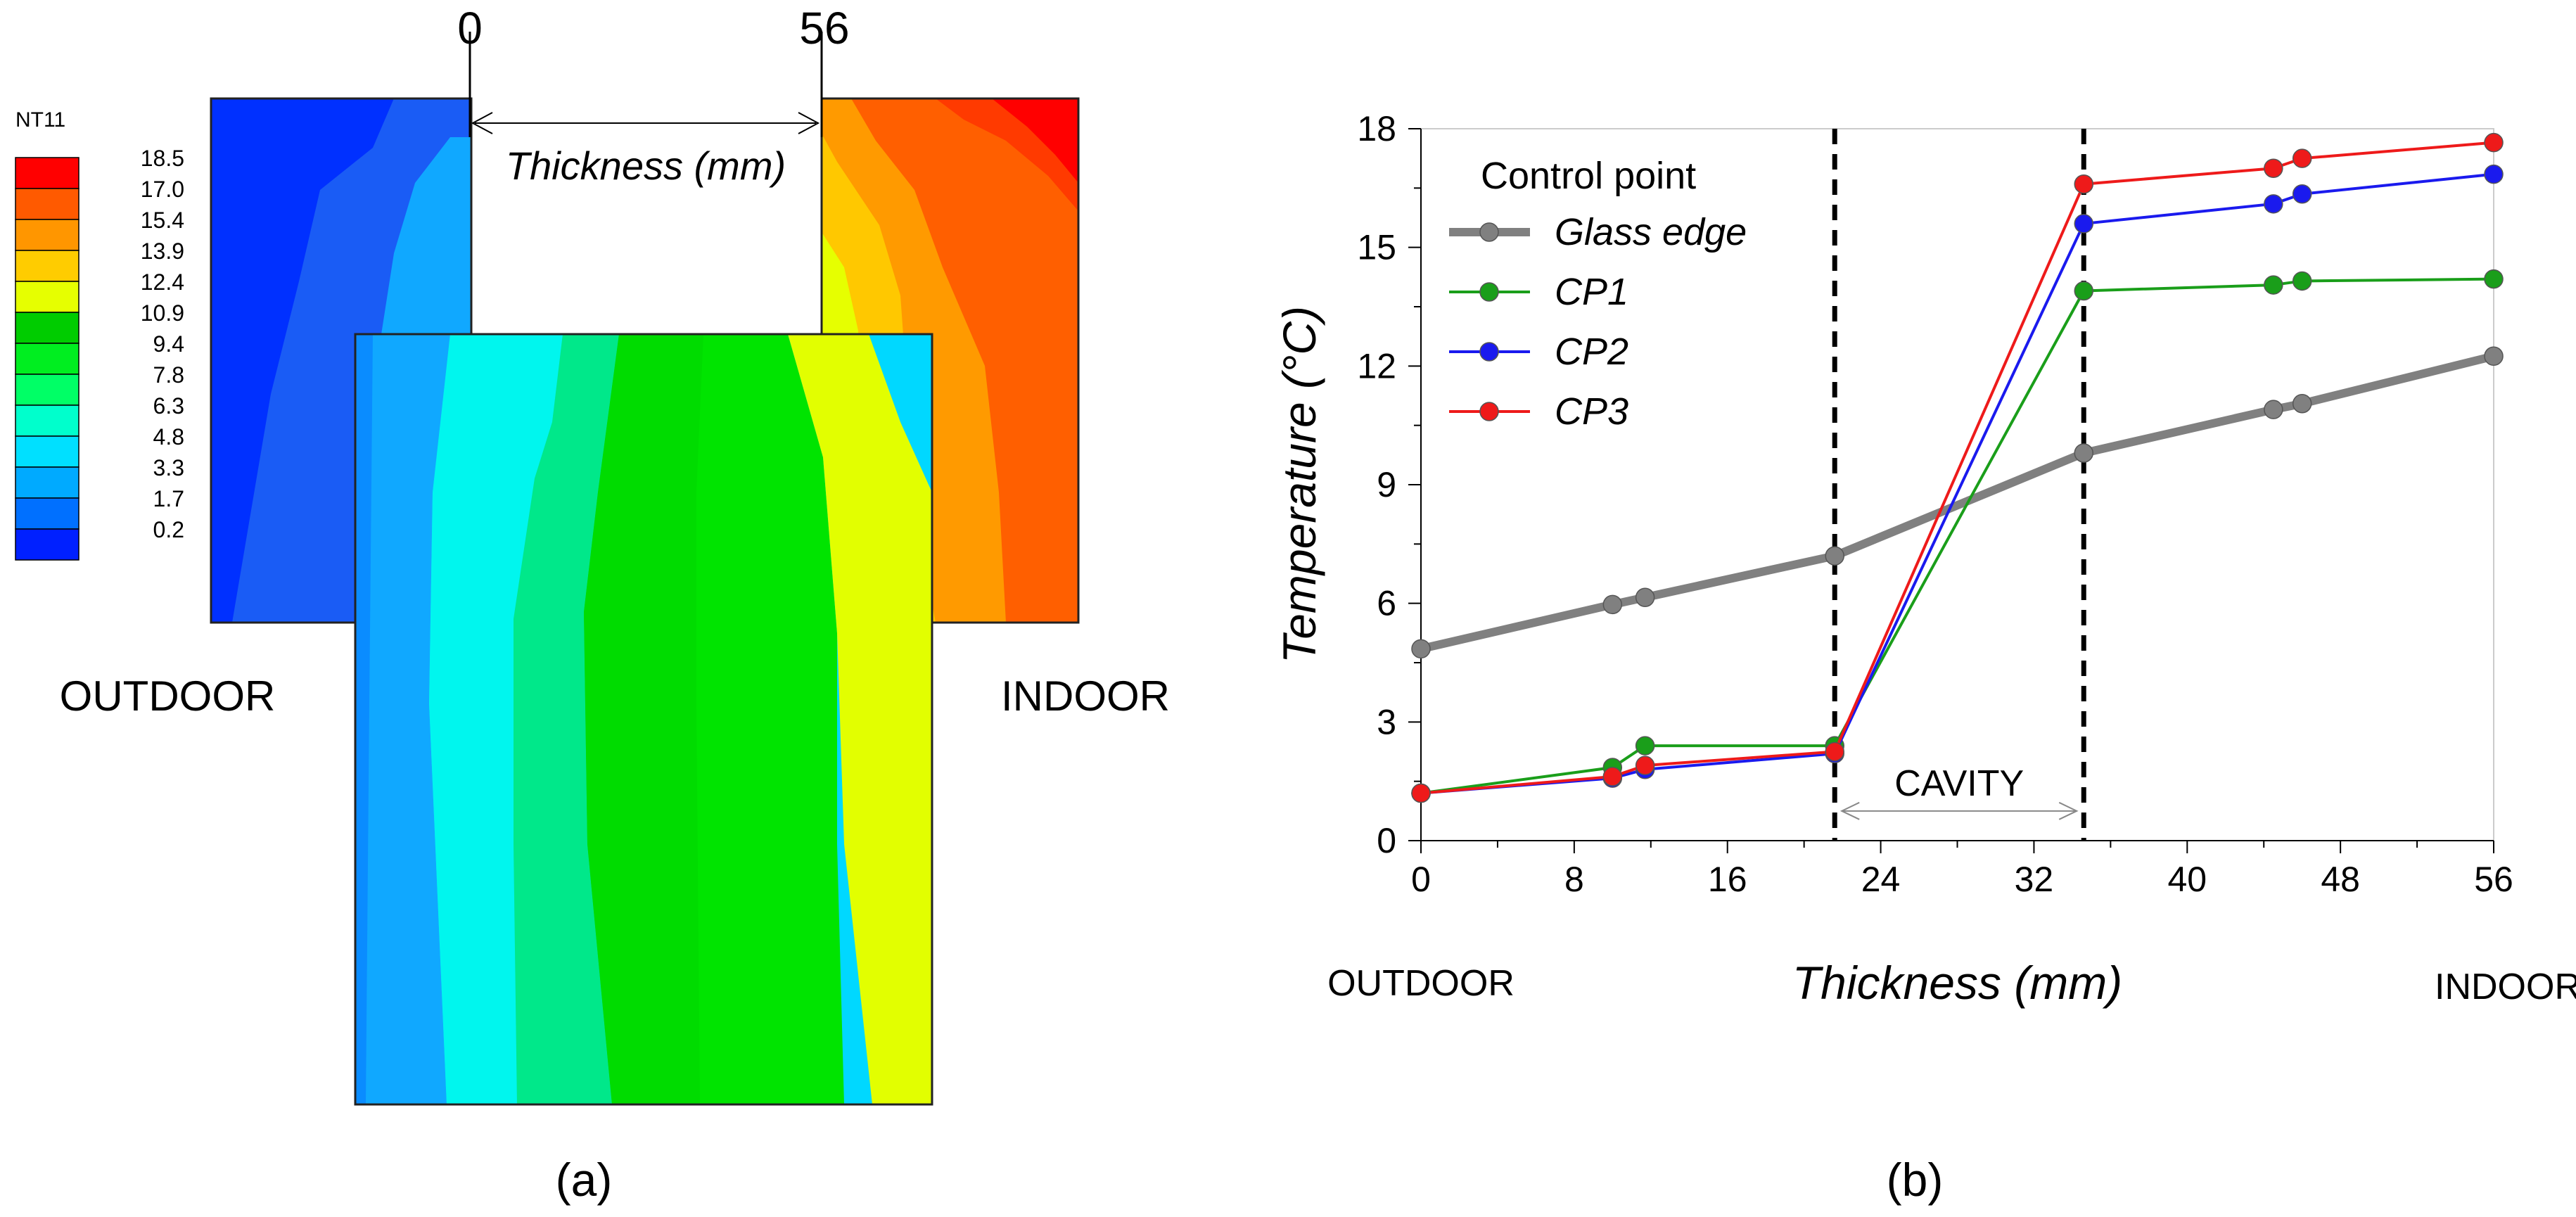 This screenshot has width=2576, height=1217. What do you see at coordinates (168, 529) in the screenshot?
I see `legend-a-value: 0.2` at bounding box center [168, 529].